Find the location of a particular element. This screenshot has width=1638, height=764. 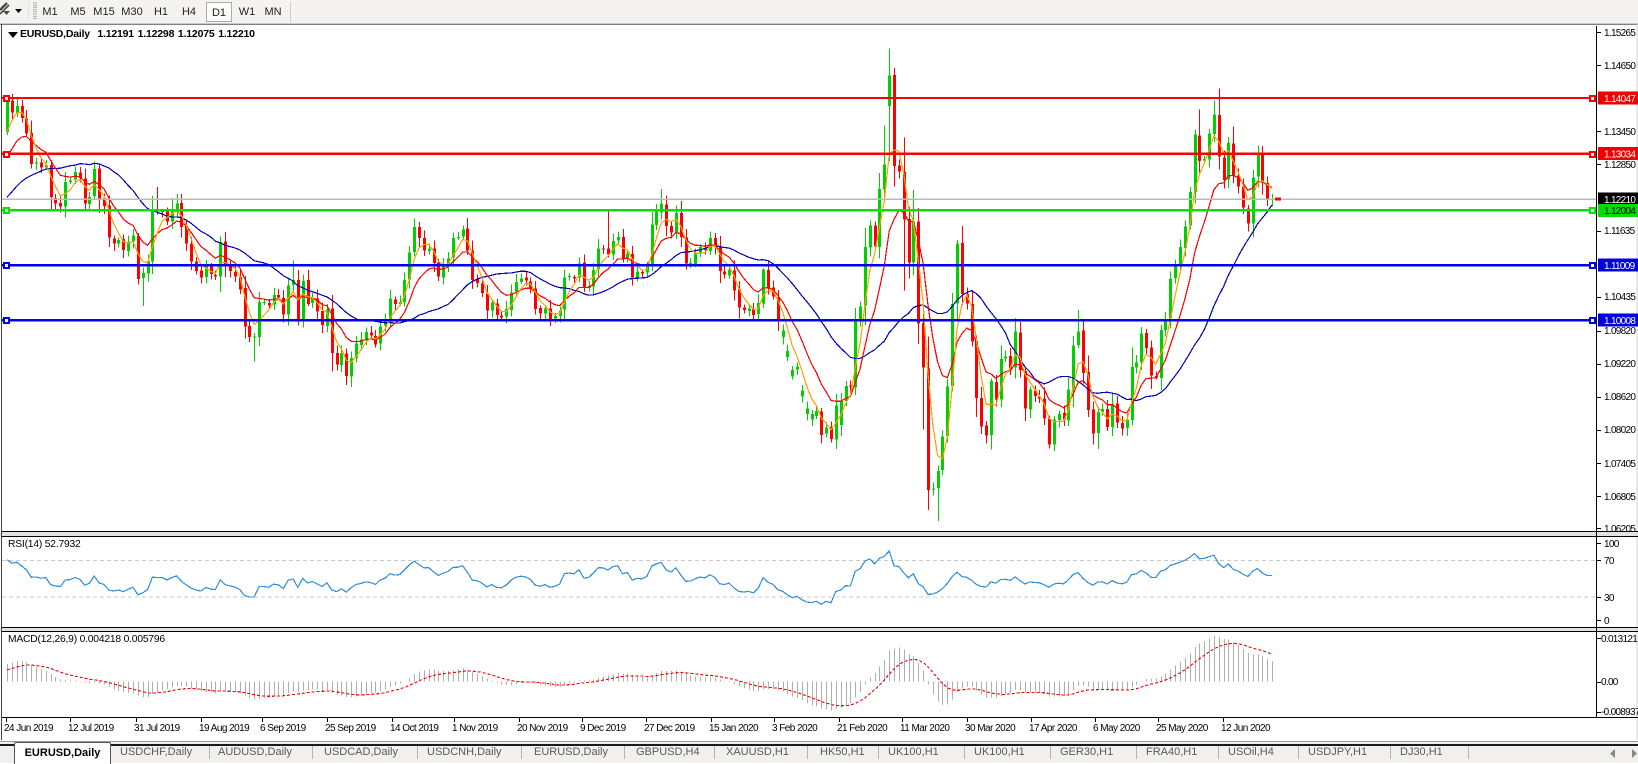

svg-text: 27 Dec 2019 is located at coordinates (670, 728).